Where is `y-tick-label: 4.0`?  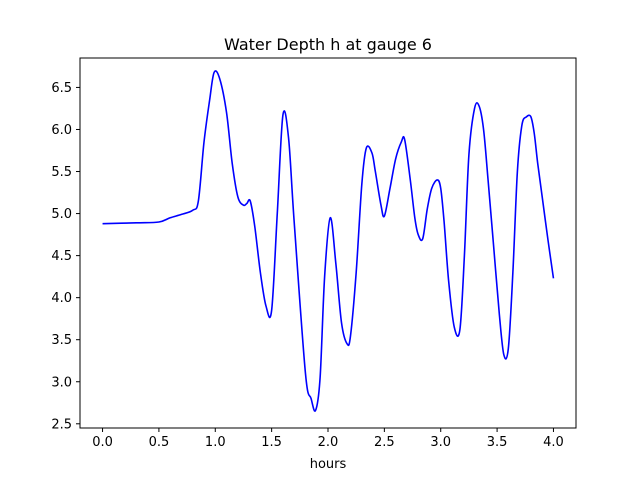
y-tick-label: 4.0 is located at coordinates (61, 298).